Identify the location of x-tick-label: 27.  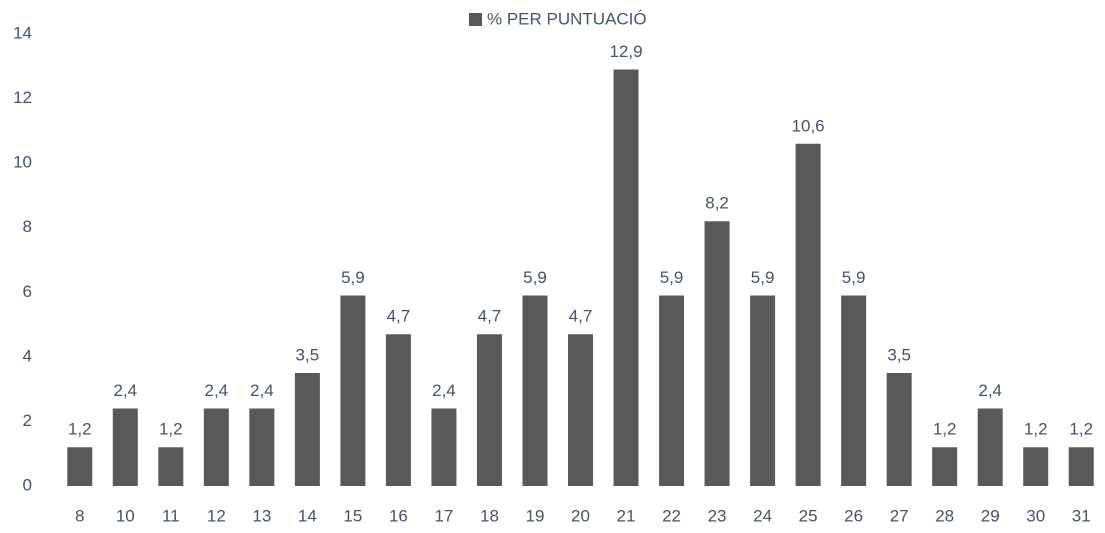
(899, 515).